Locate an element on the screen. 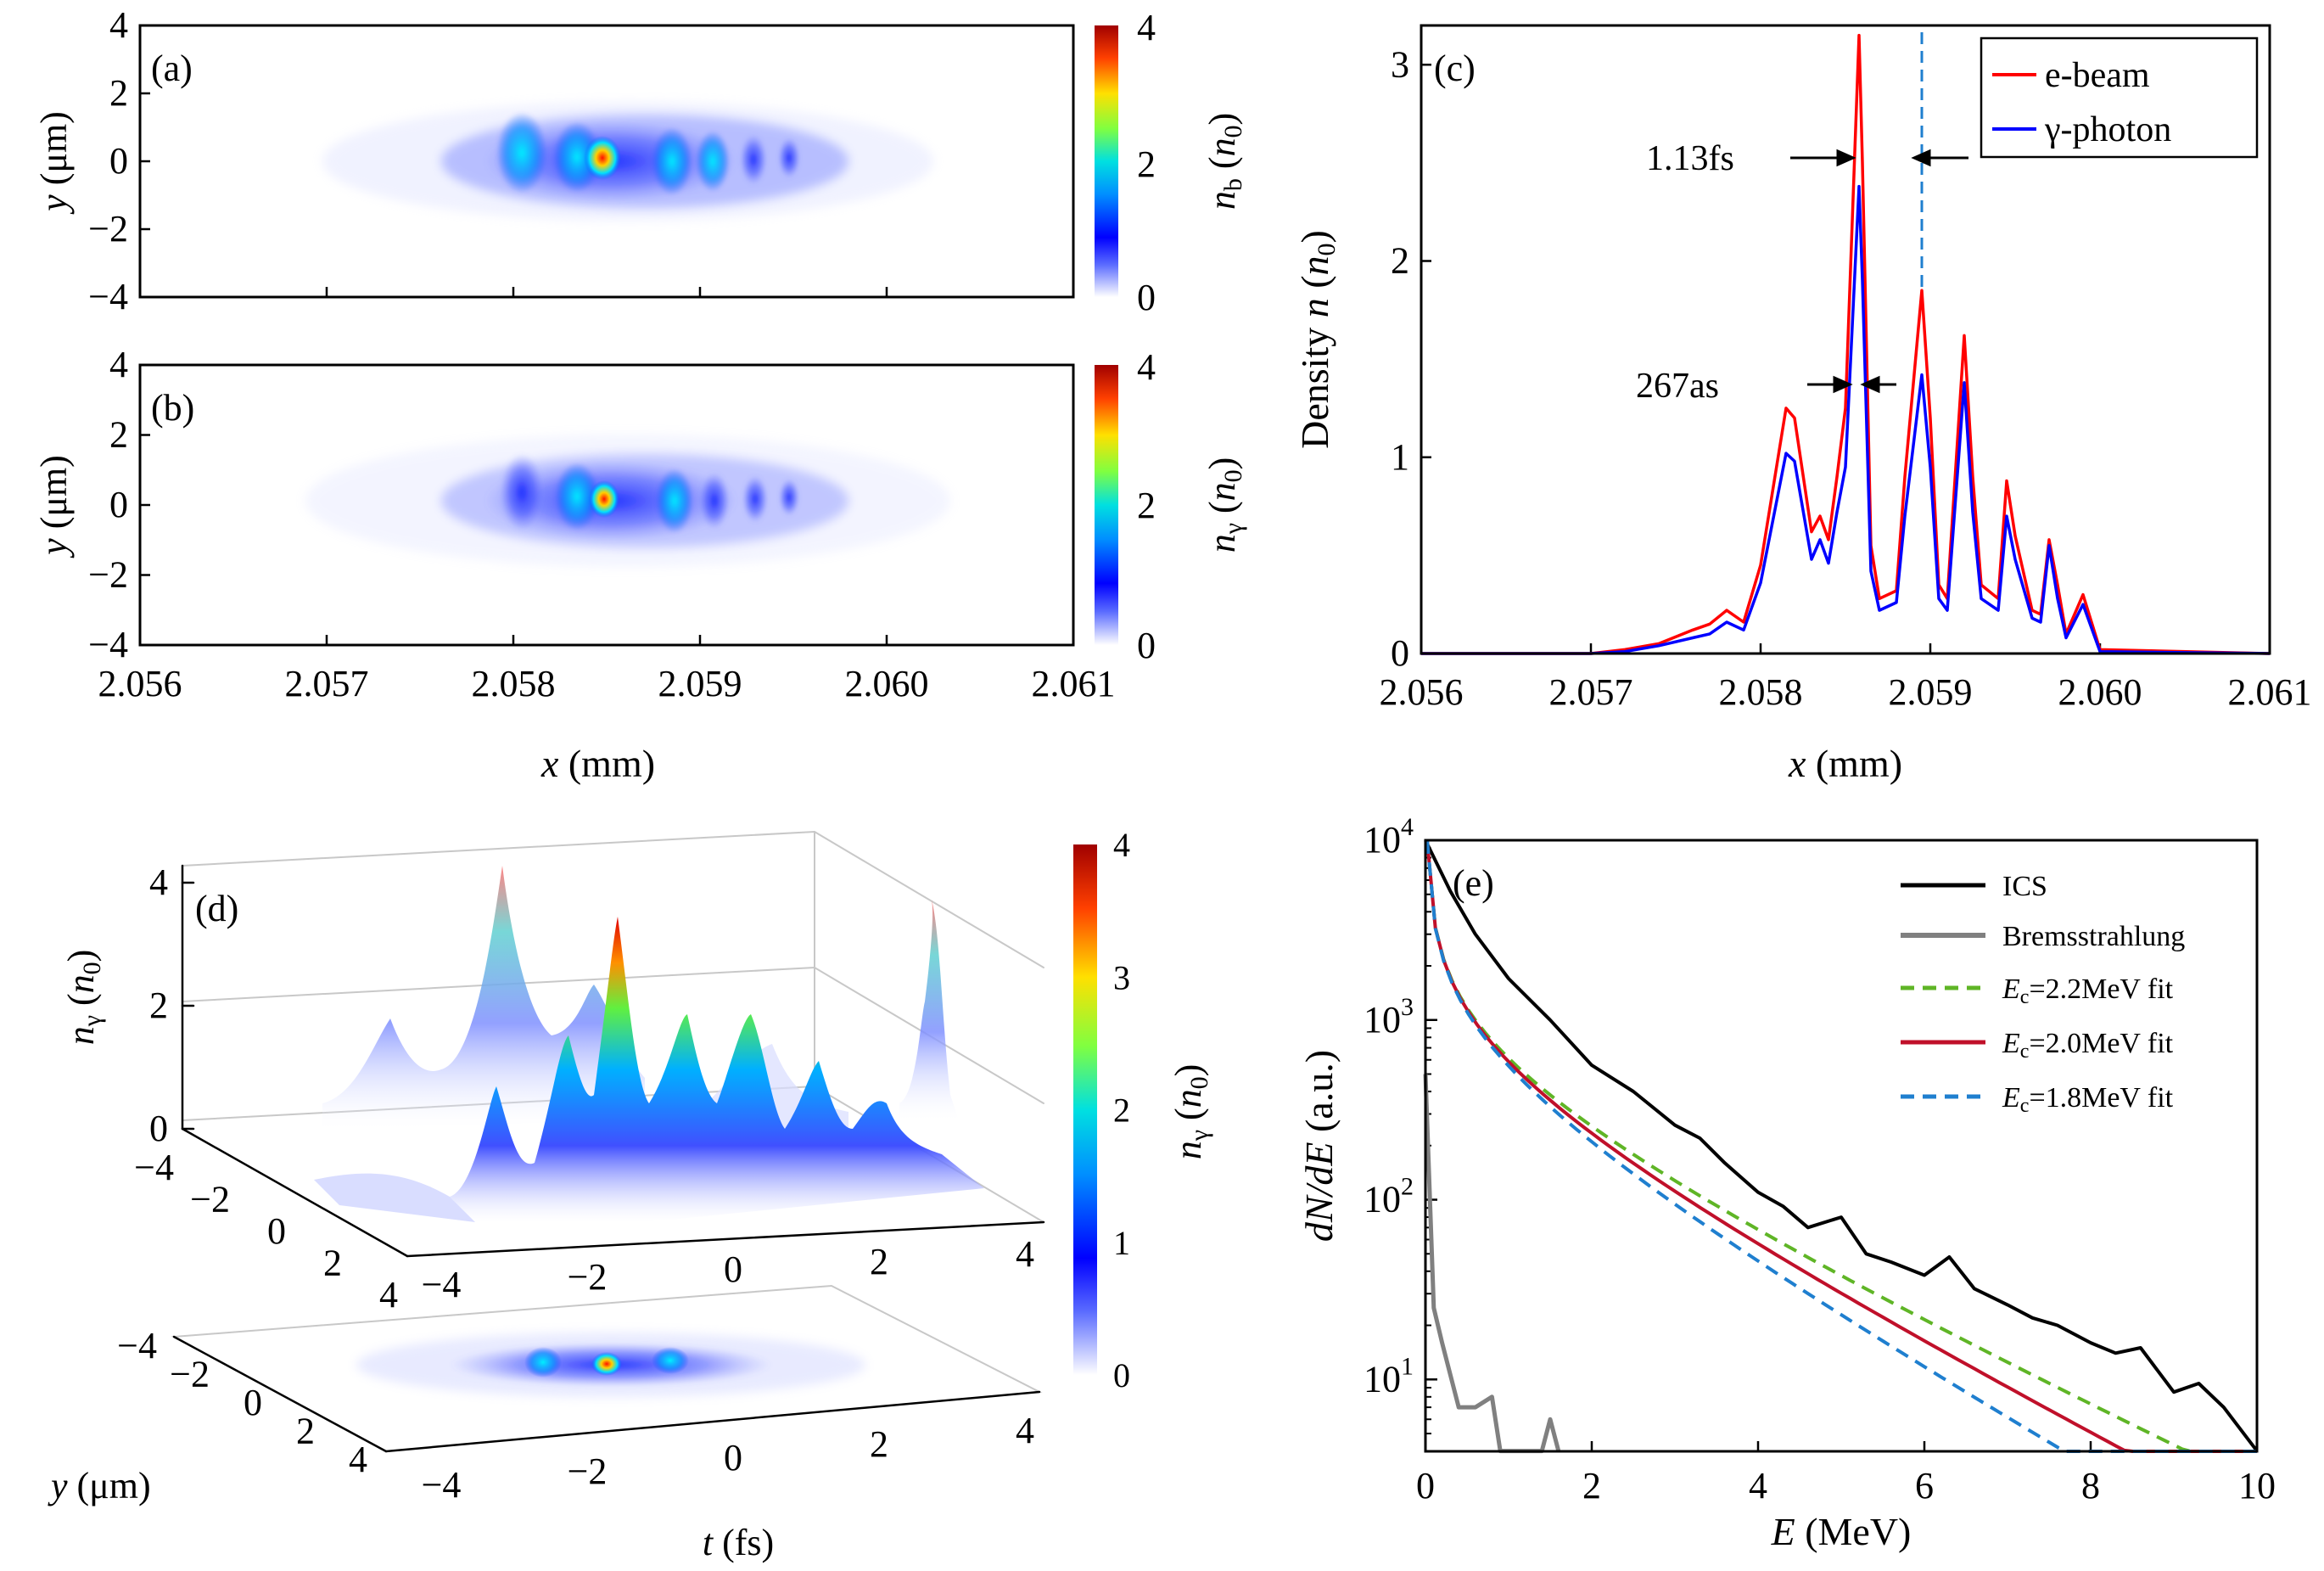  legend-brems: Bremsstrahlung is located at coordinates (2093, 936).